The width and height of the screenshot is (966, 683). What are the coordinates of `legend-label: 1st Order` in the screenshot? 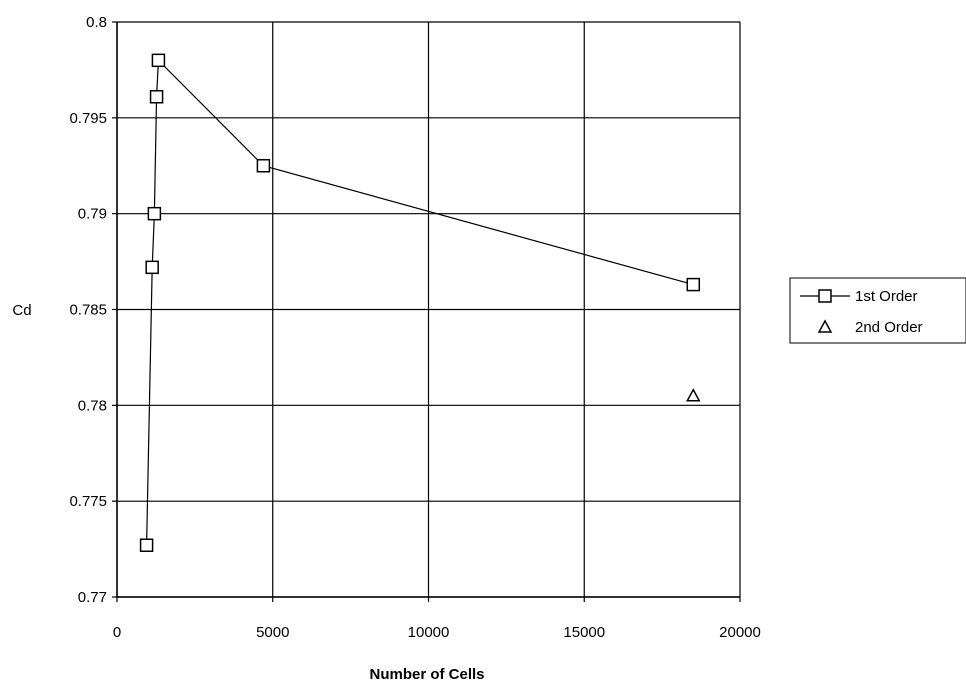 It's located at (886, 296).